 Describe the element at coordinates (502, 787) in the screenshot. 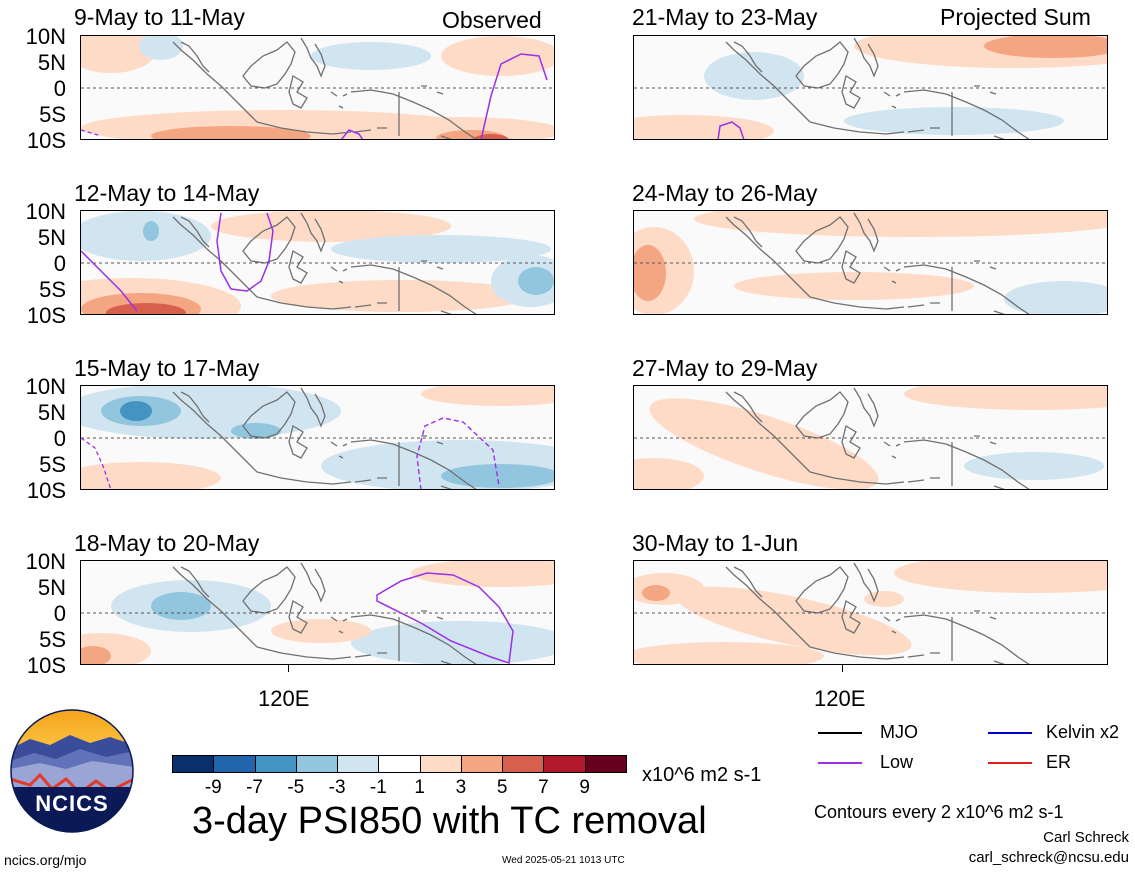

I see `colorbar-tick-label: 5` at that location.